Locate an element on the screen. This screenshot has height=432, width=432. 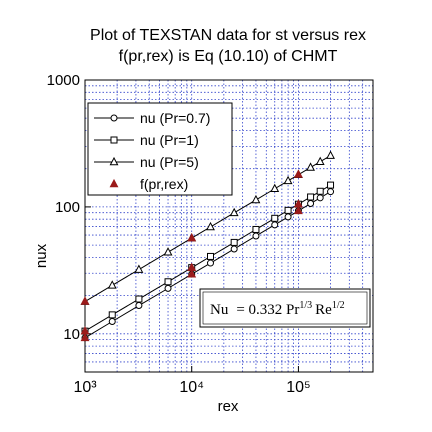
annotation: Nu = 0.332 Pr1/3 Re1/2 is located at coordinates (285, 308).